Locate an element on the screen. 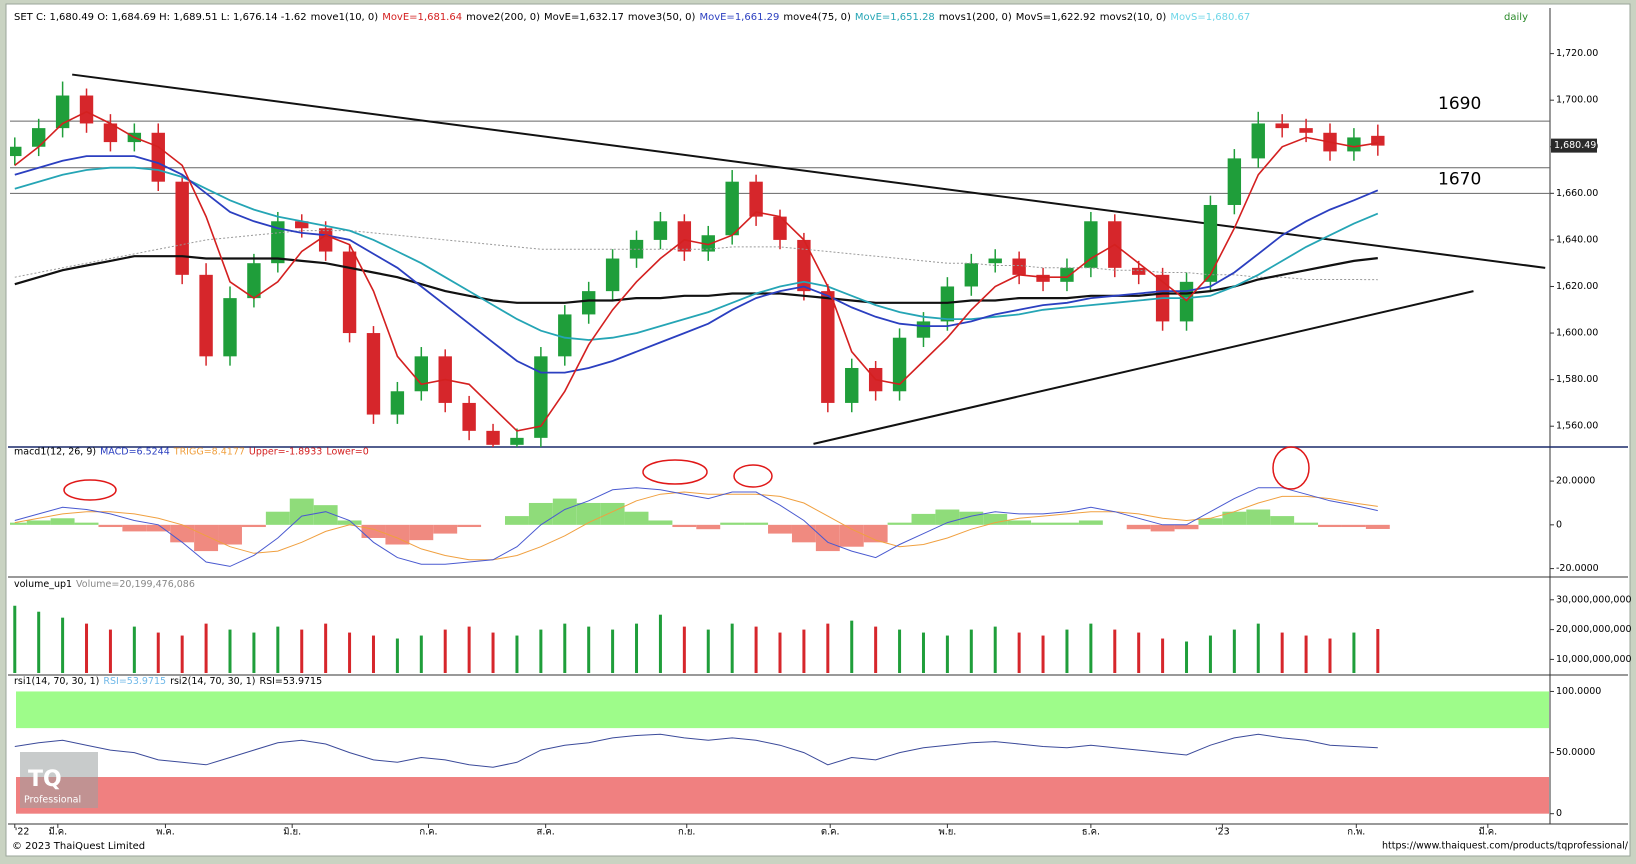 The width and height of the screenshot is (1636, 864). legend-entry: MovE=1,661.29 is located at coordinates (739, 17).